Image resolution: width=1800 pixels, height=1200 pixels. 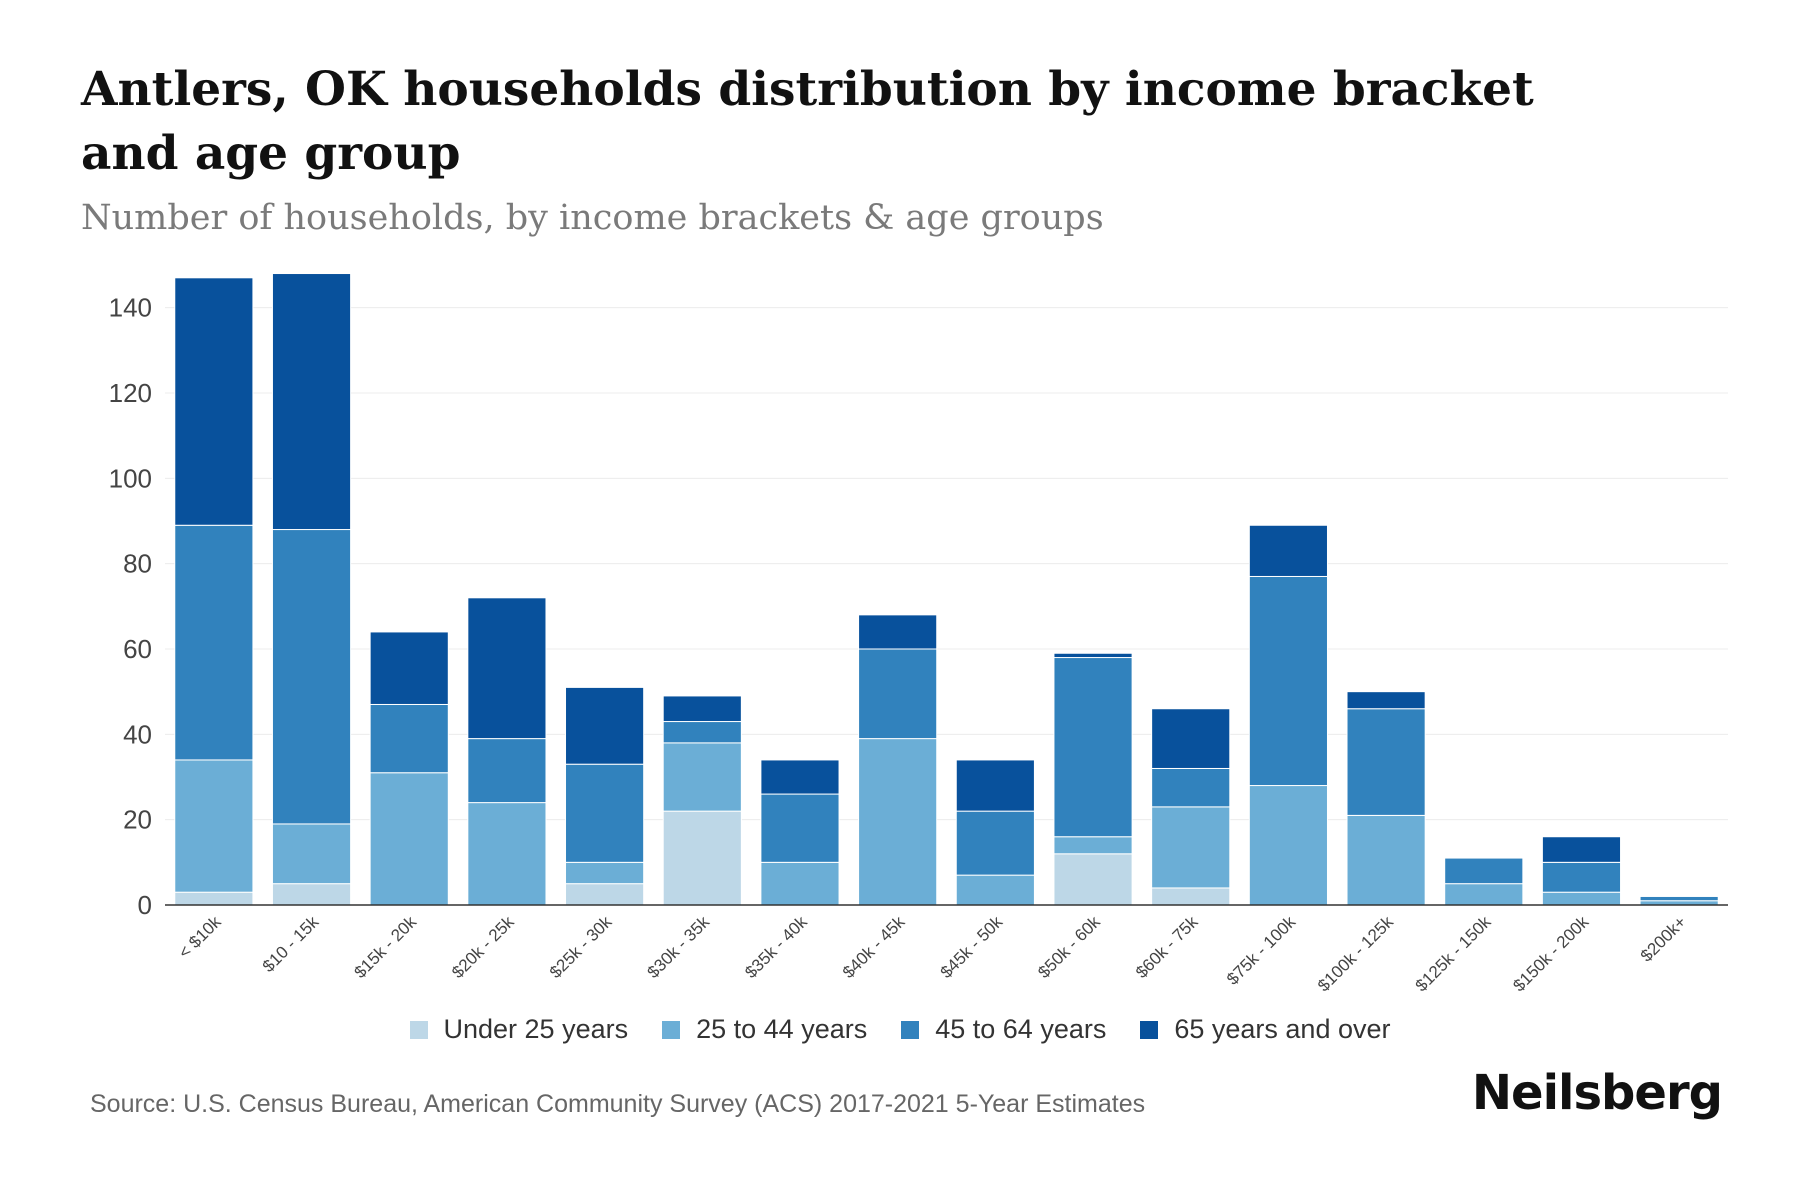 I want to click on x-tick-label: $20k - 25k, so click(x=483, y=947).